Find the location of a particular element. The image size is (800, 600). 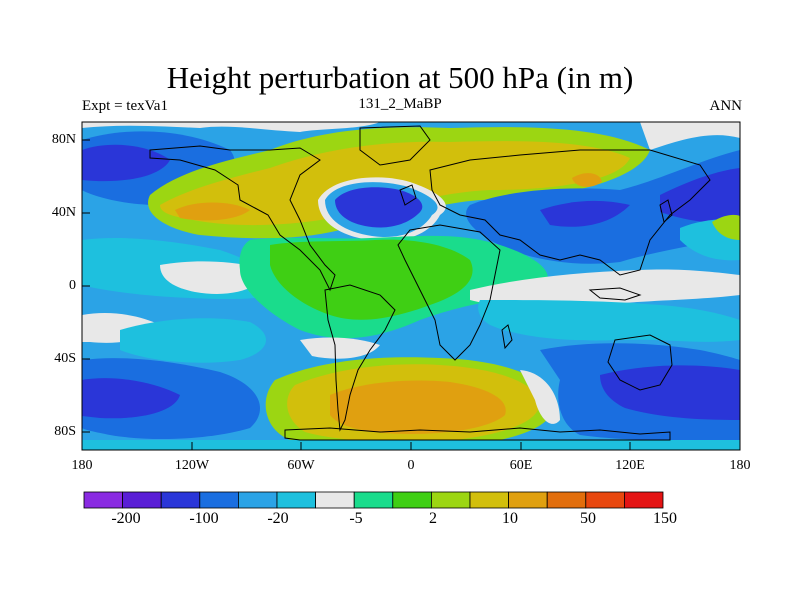

field-blue-south-indian-core is located at coordinates (670, 392).